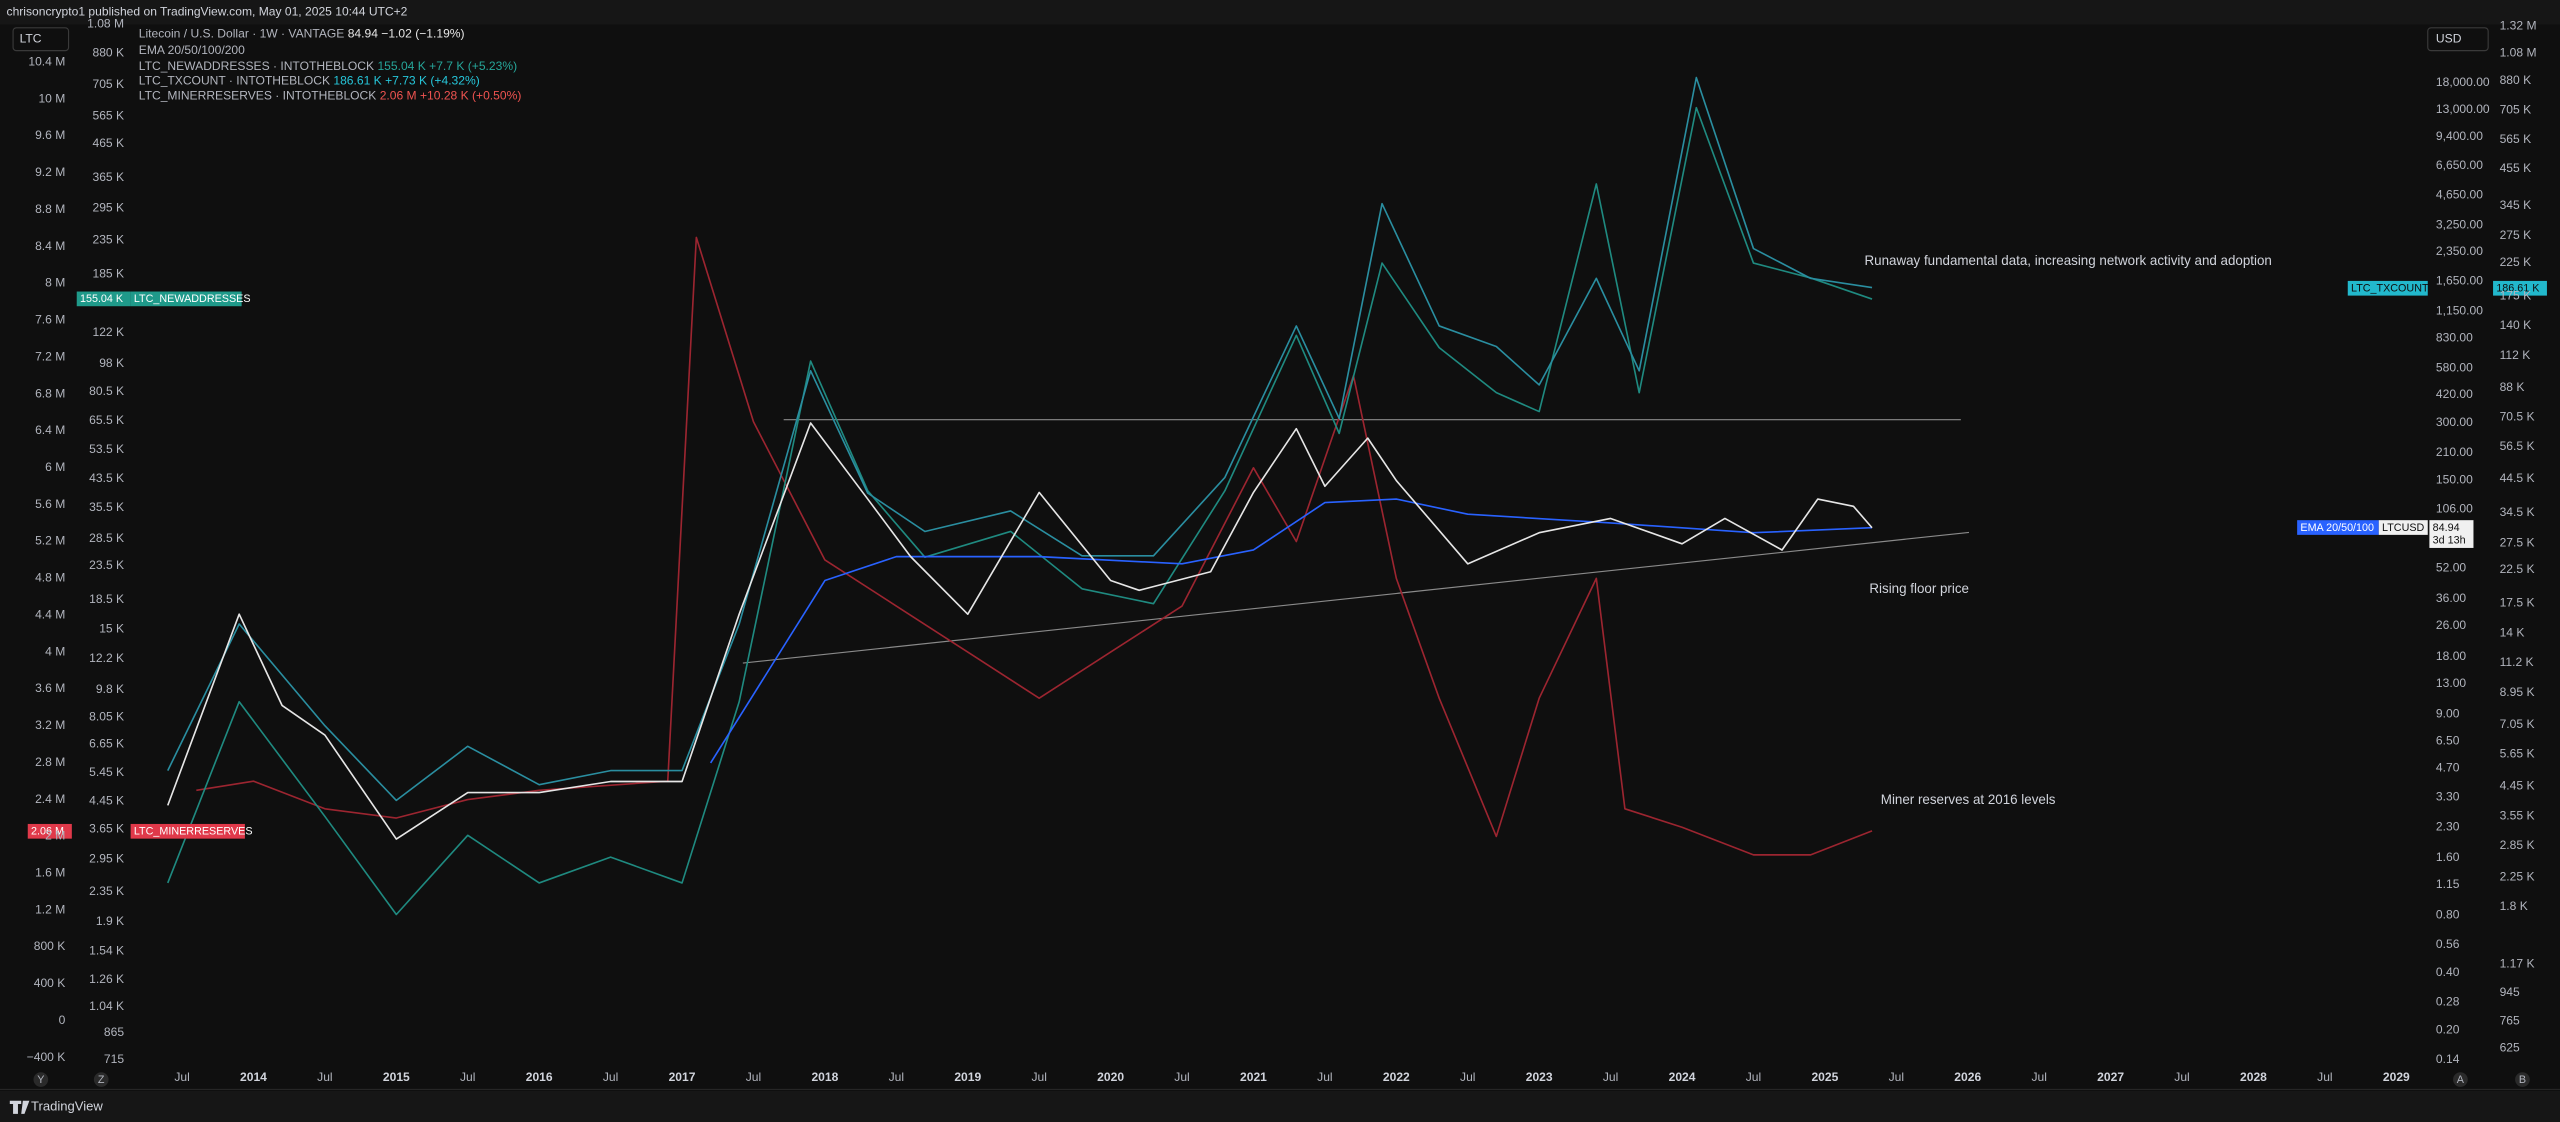  What do you see at coordinates (50, 578) in the screenshot?
I see `y-tick-label: 4.8 M` at bounding box center [50, 578].